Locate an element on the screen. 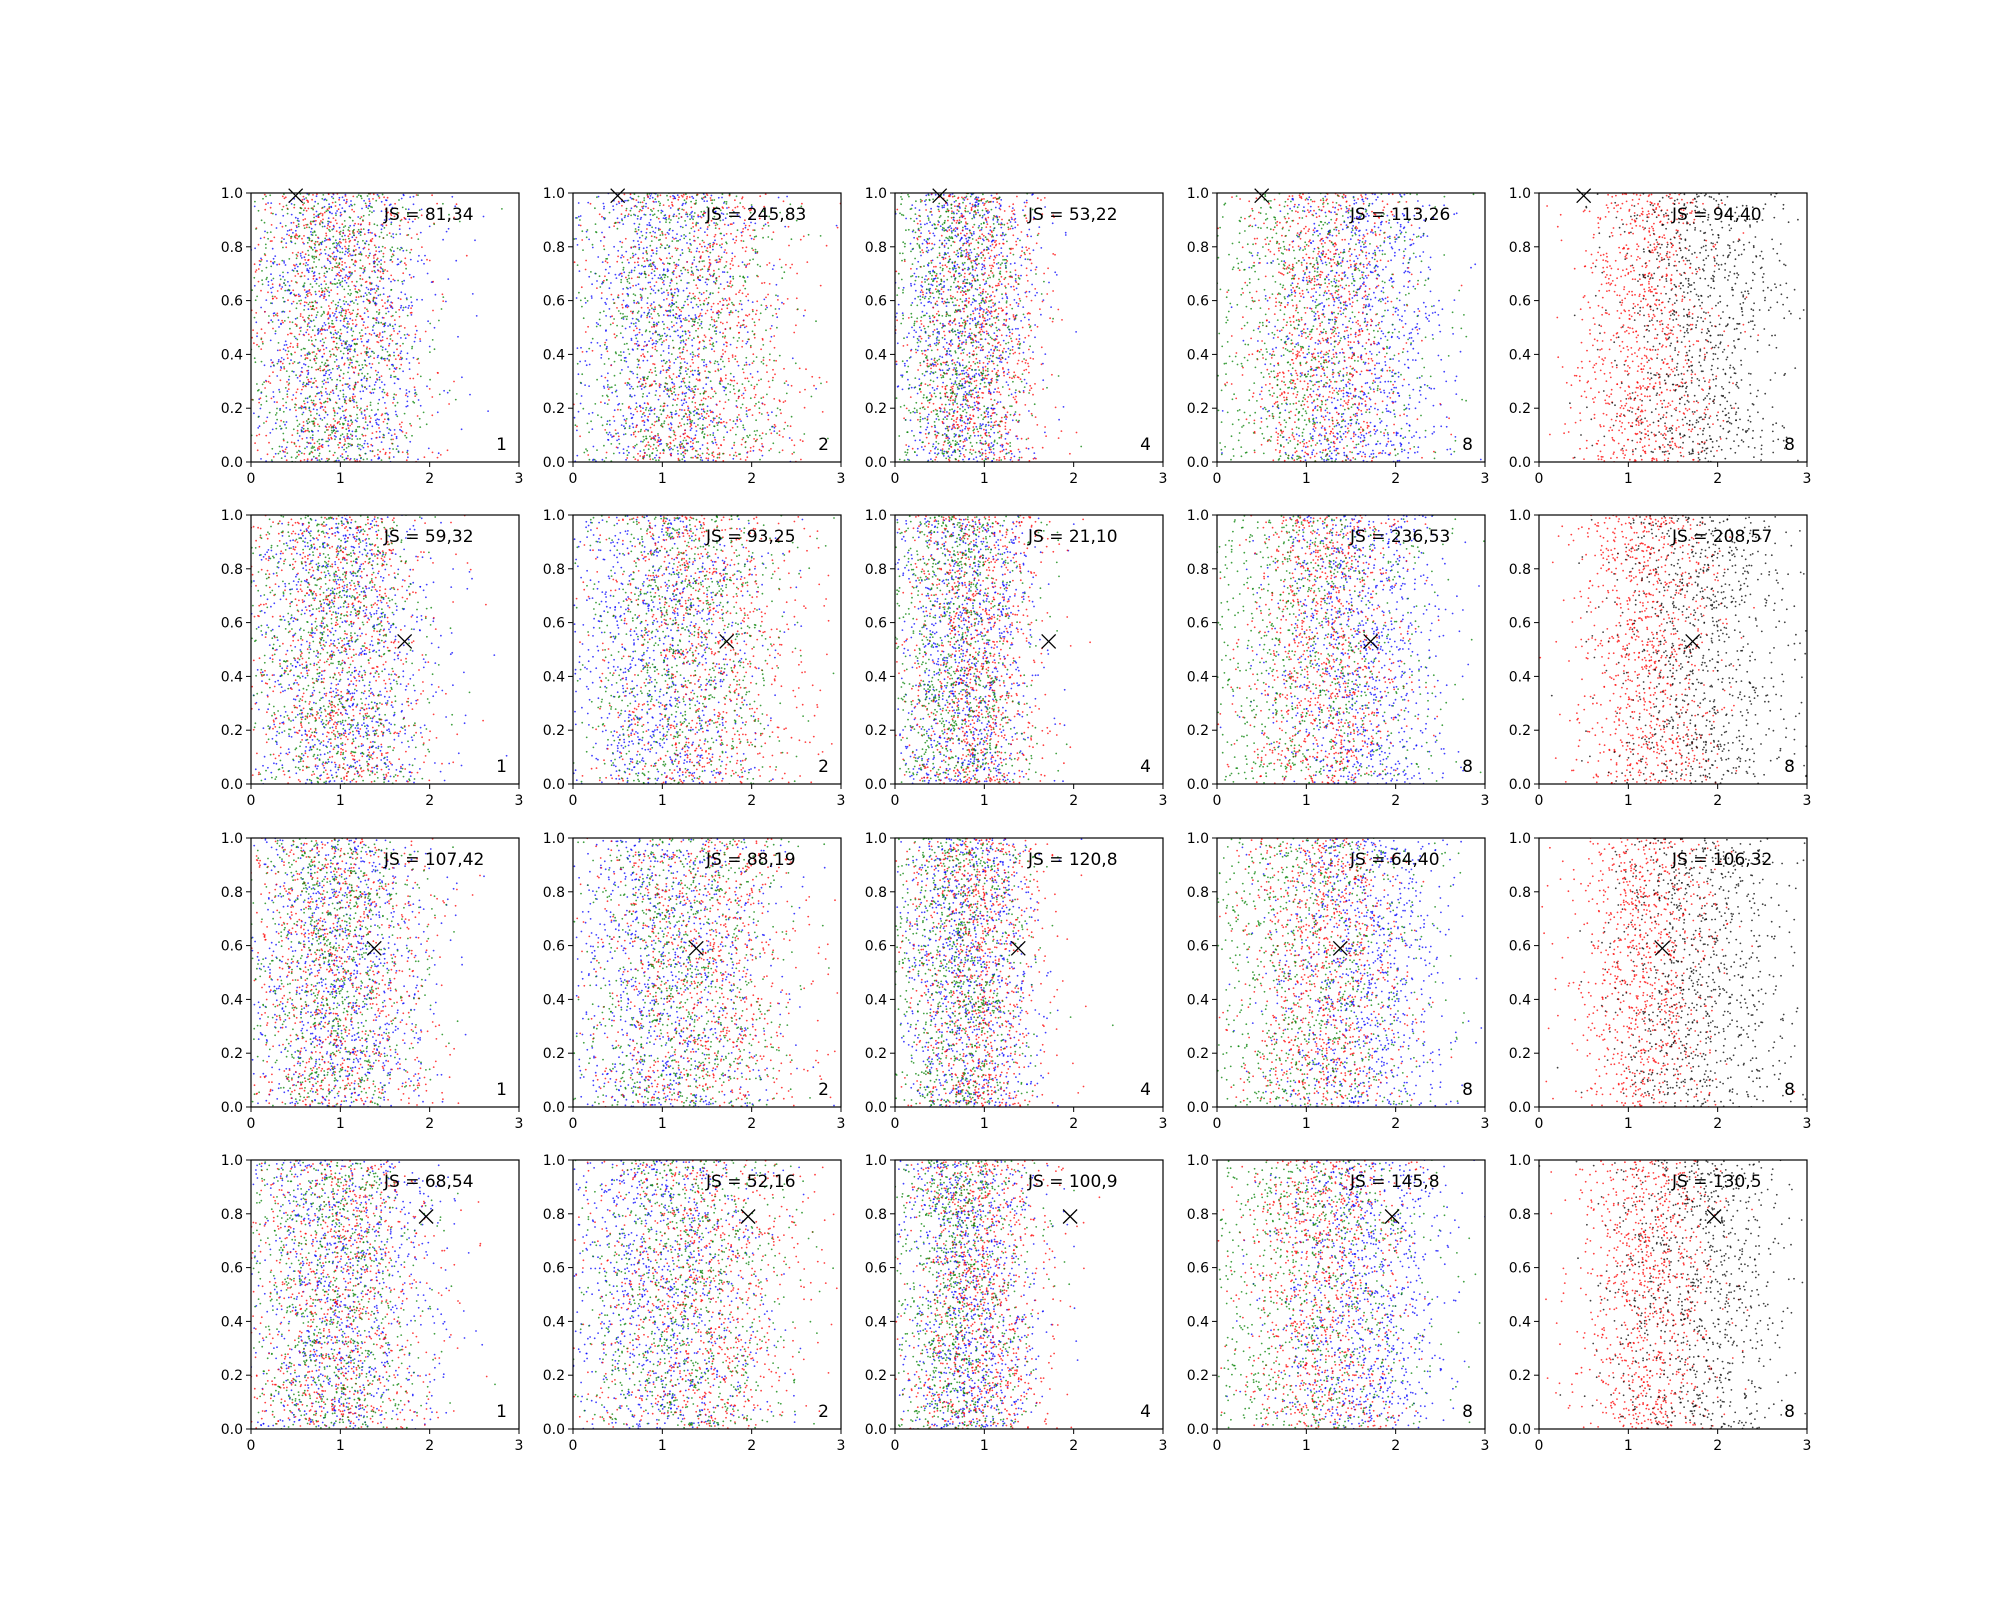 This screenshot has height=1600, width=2000. y-tick-label: 0.4 is located at coordinates (232, 355).